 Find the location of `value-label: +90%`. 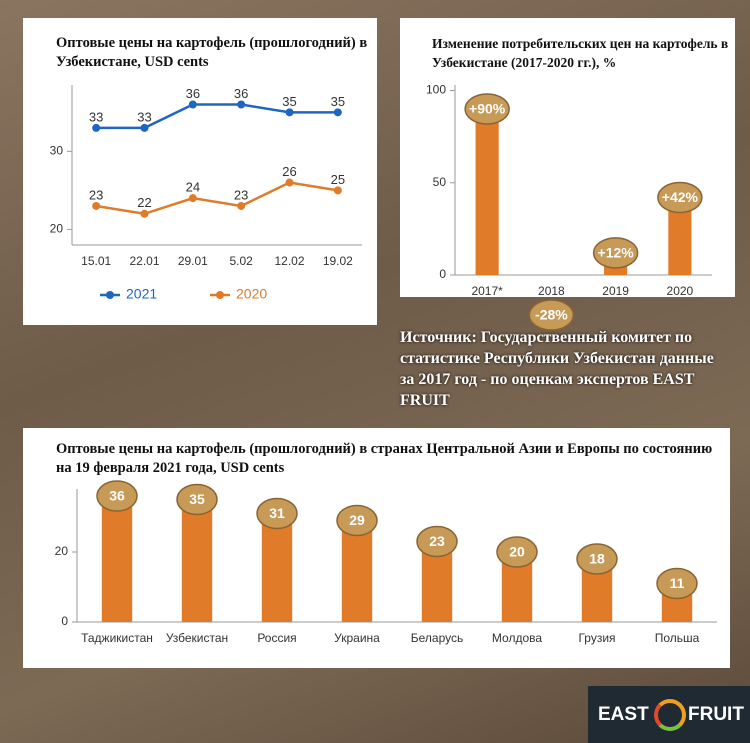

value-label: +90% is located at coordinates (487, 109).